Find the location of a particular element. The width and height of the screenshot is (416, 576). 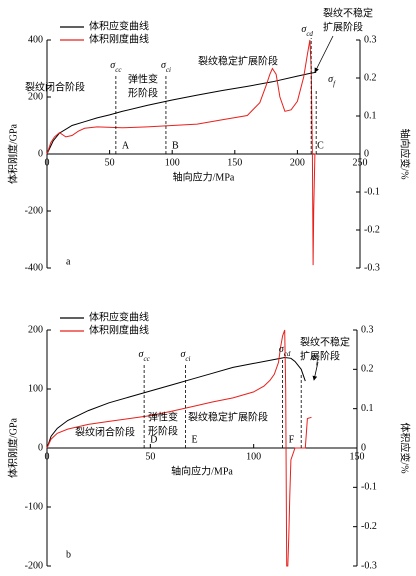

panel-label: b is located at coordinates (68, 554).